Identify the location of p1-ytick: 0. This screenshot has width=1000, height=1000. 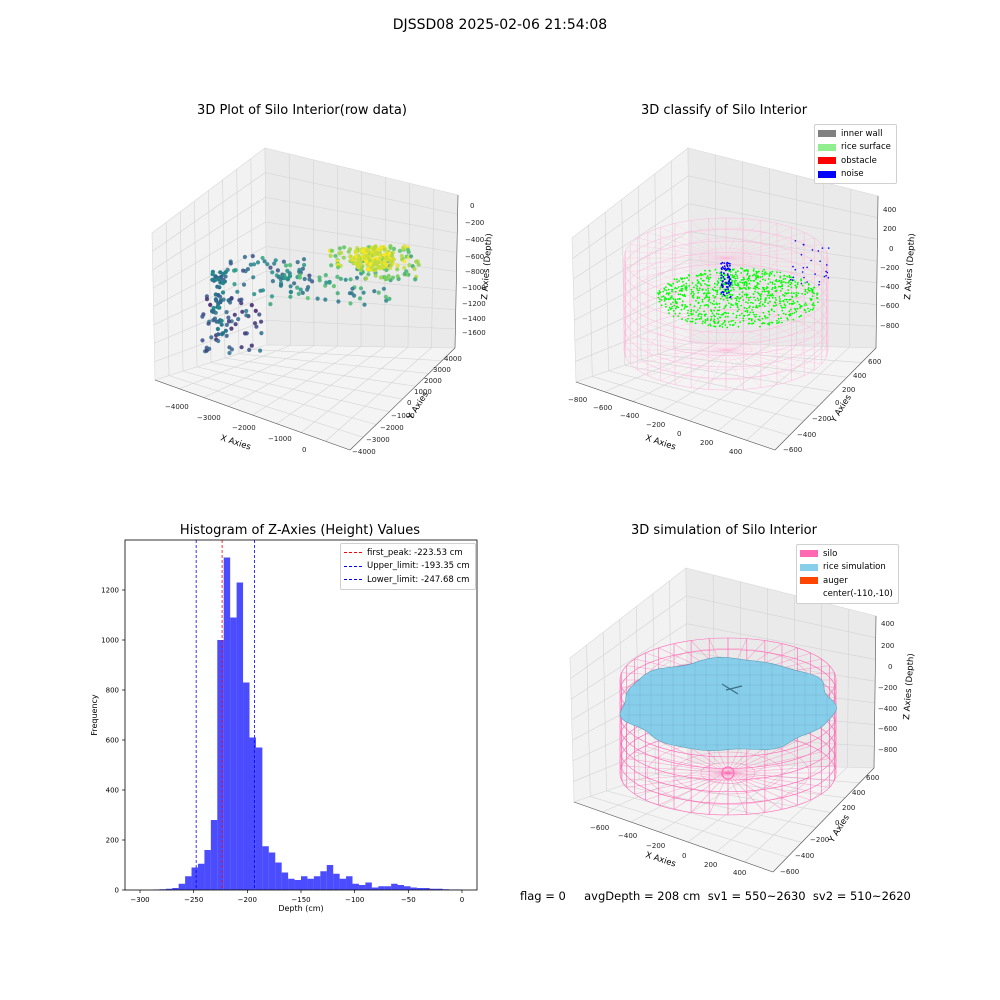
(409, 403).